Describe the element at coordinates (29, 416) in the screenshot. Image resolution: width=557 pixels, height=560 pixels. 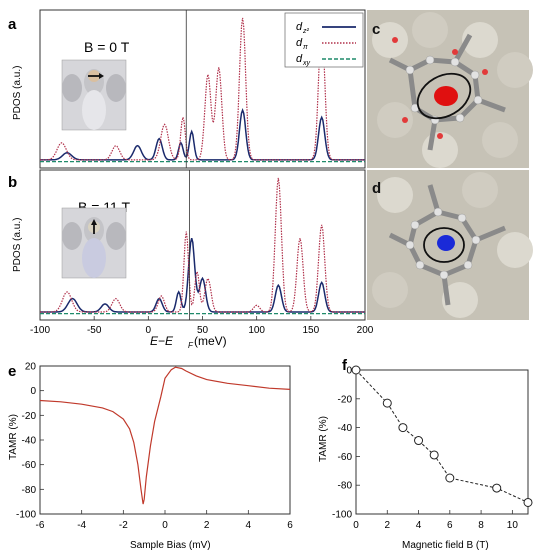
I see `e-ytick-label: -20` at that location.